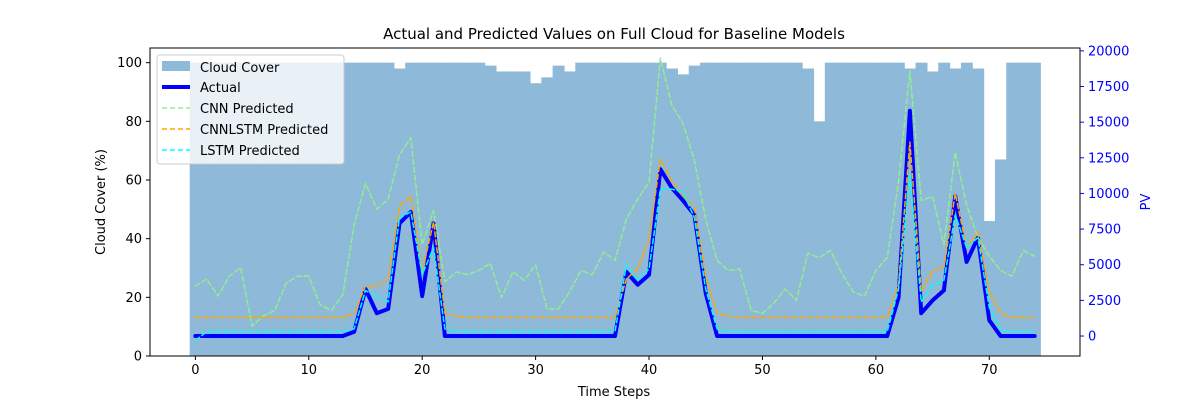  Describe the element at coordinates (101, 202) in the screenshot. I see `y-axis-left-label: Cloud Cover (%)` at that location.